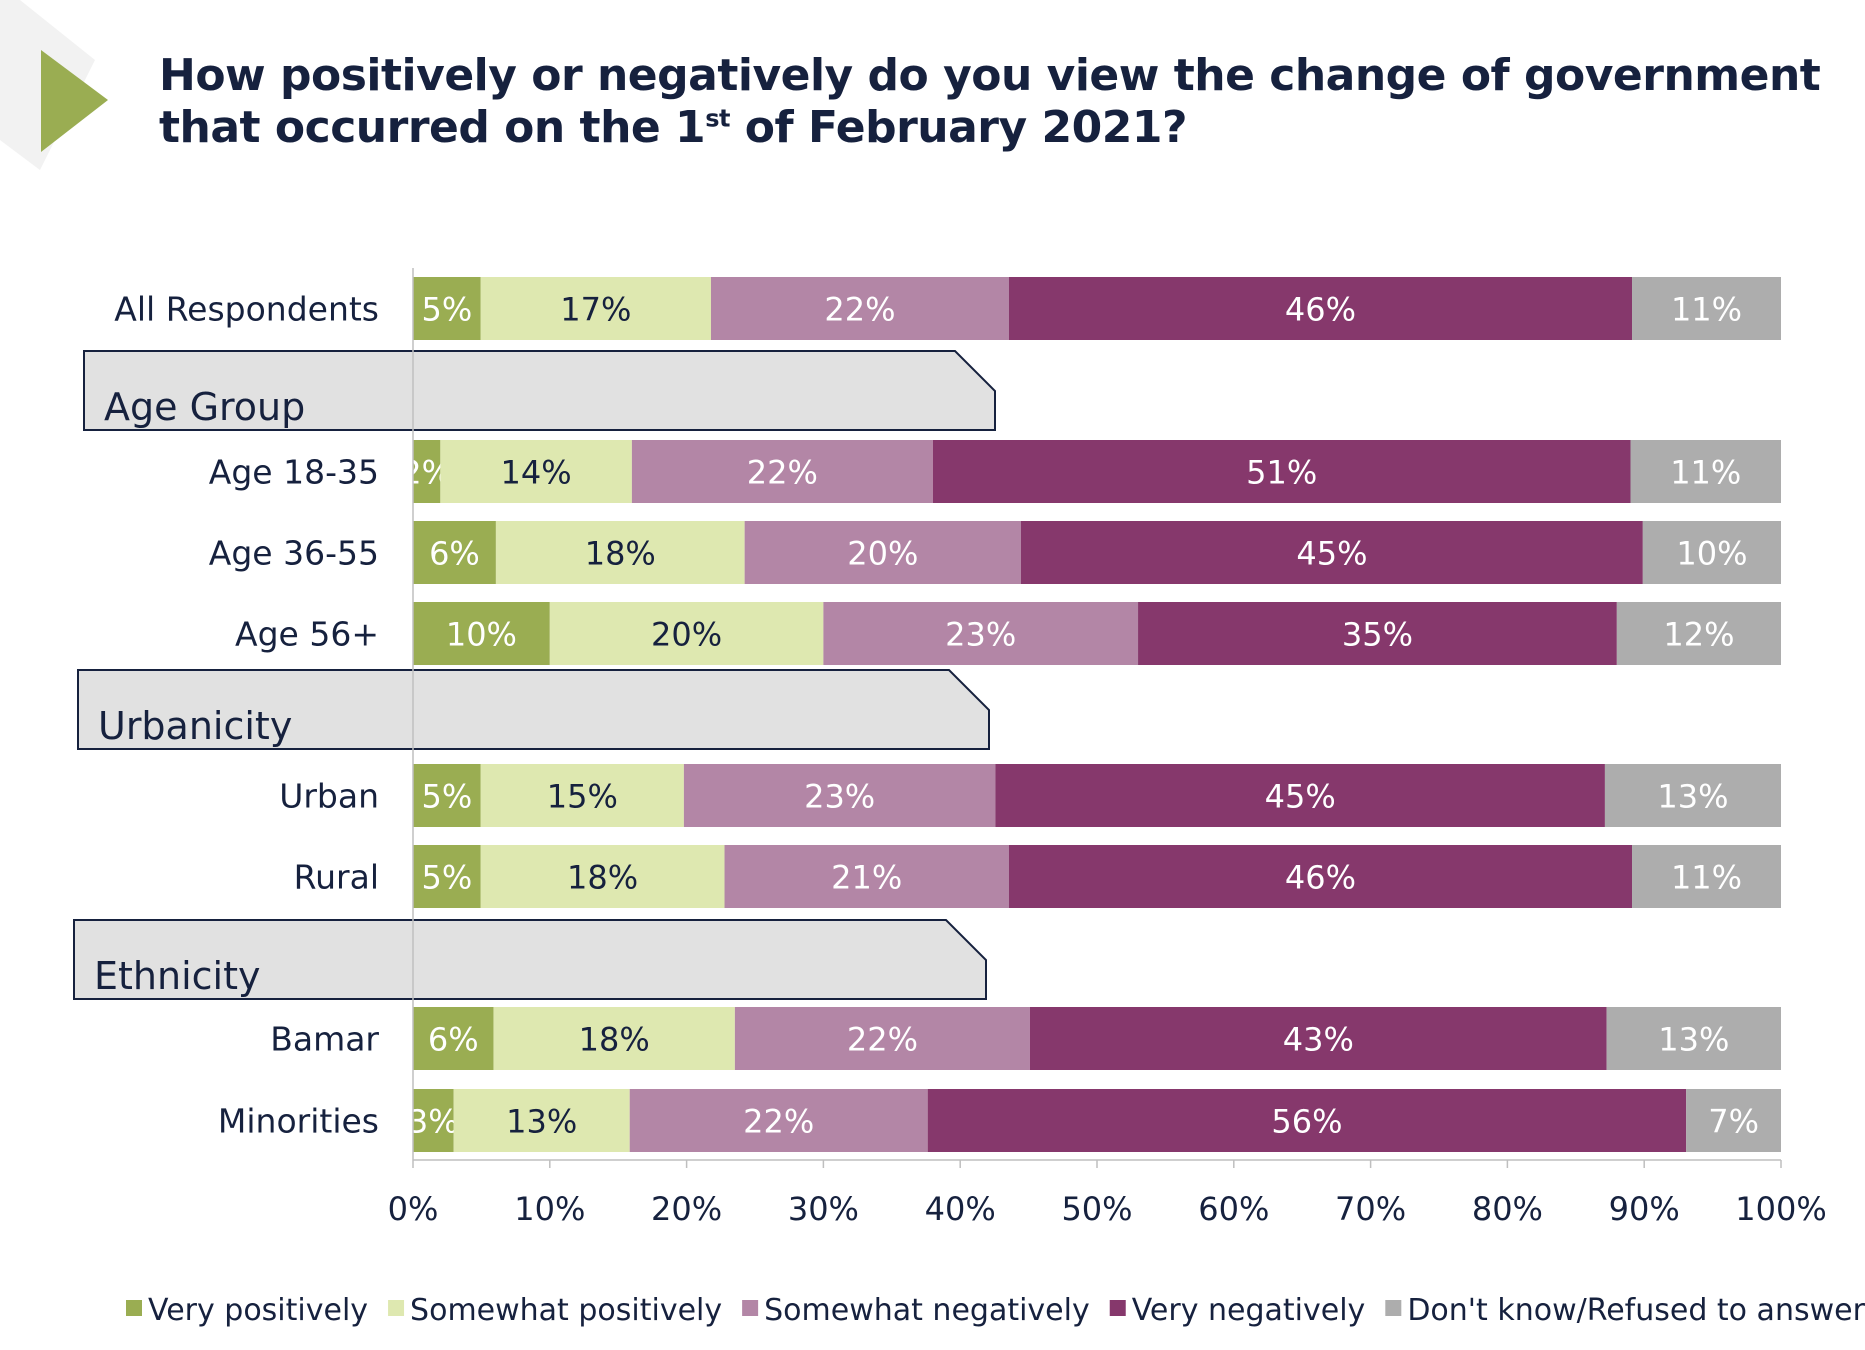 The height and width of the screenshot is (1350, 1865). What do you see at coordinates (1636, 1310) in the screenshot?
I see `legend-label: Don't know/Refused to answer` at bounding box center [1636, 1310].